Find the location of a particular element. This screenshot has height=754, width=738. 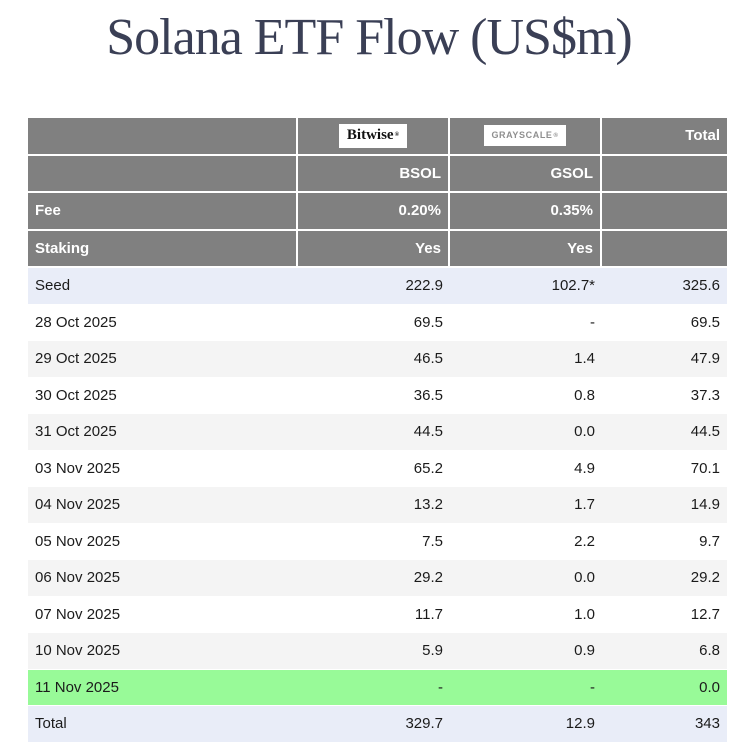

grayscale-logo-cell: GRAYSCALE ® is located at coordinates (526, 137).